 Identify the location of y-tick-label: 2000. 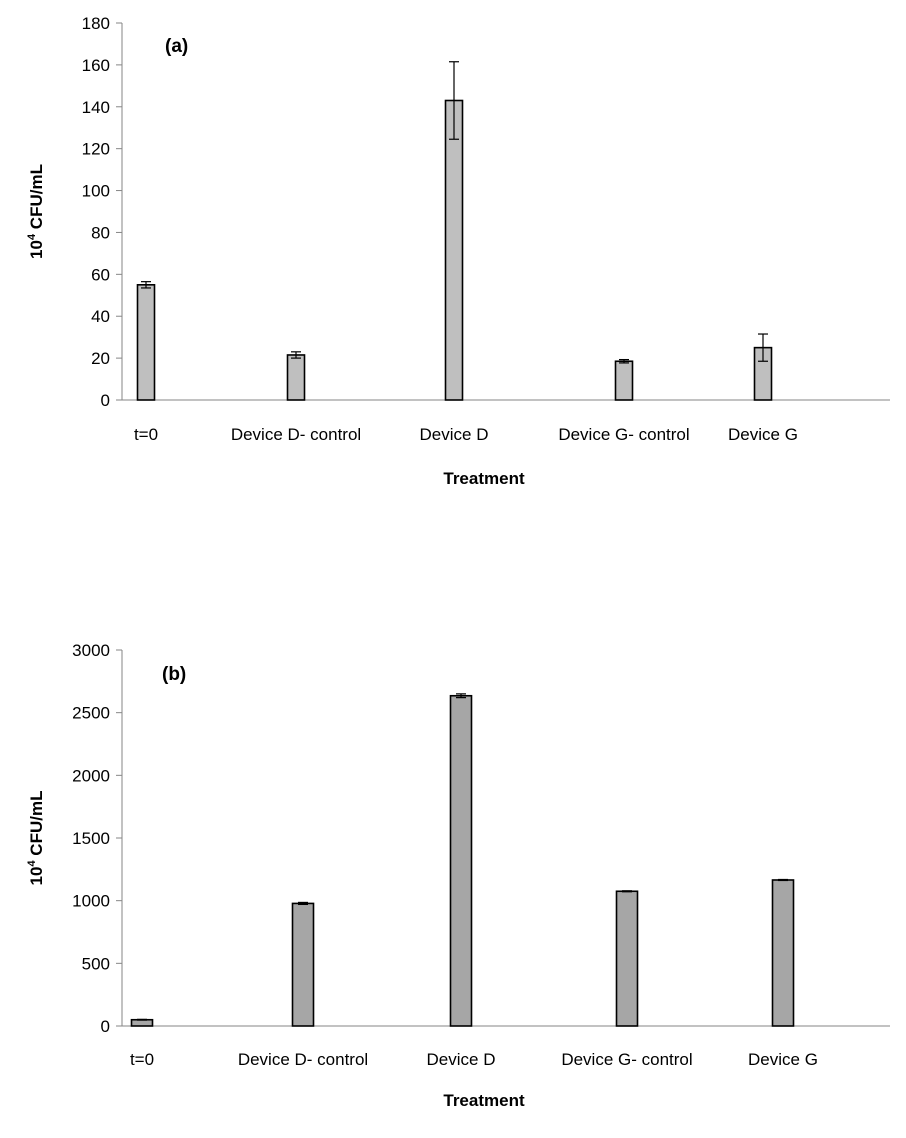
(91, 775).